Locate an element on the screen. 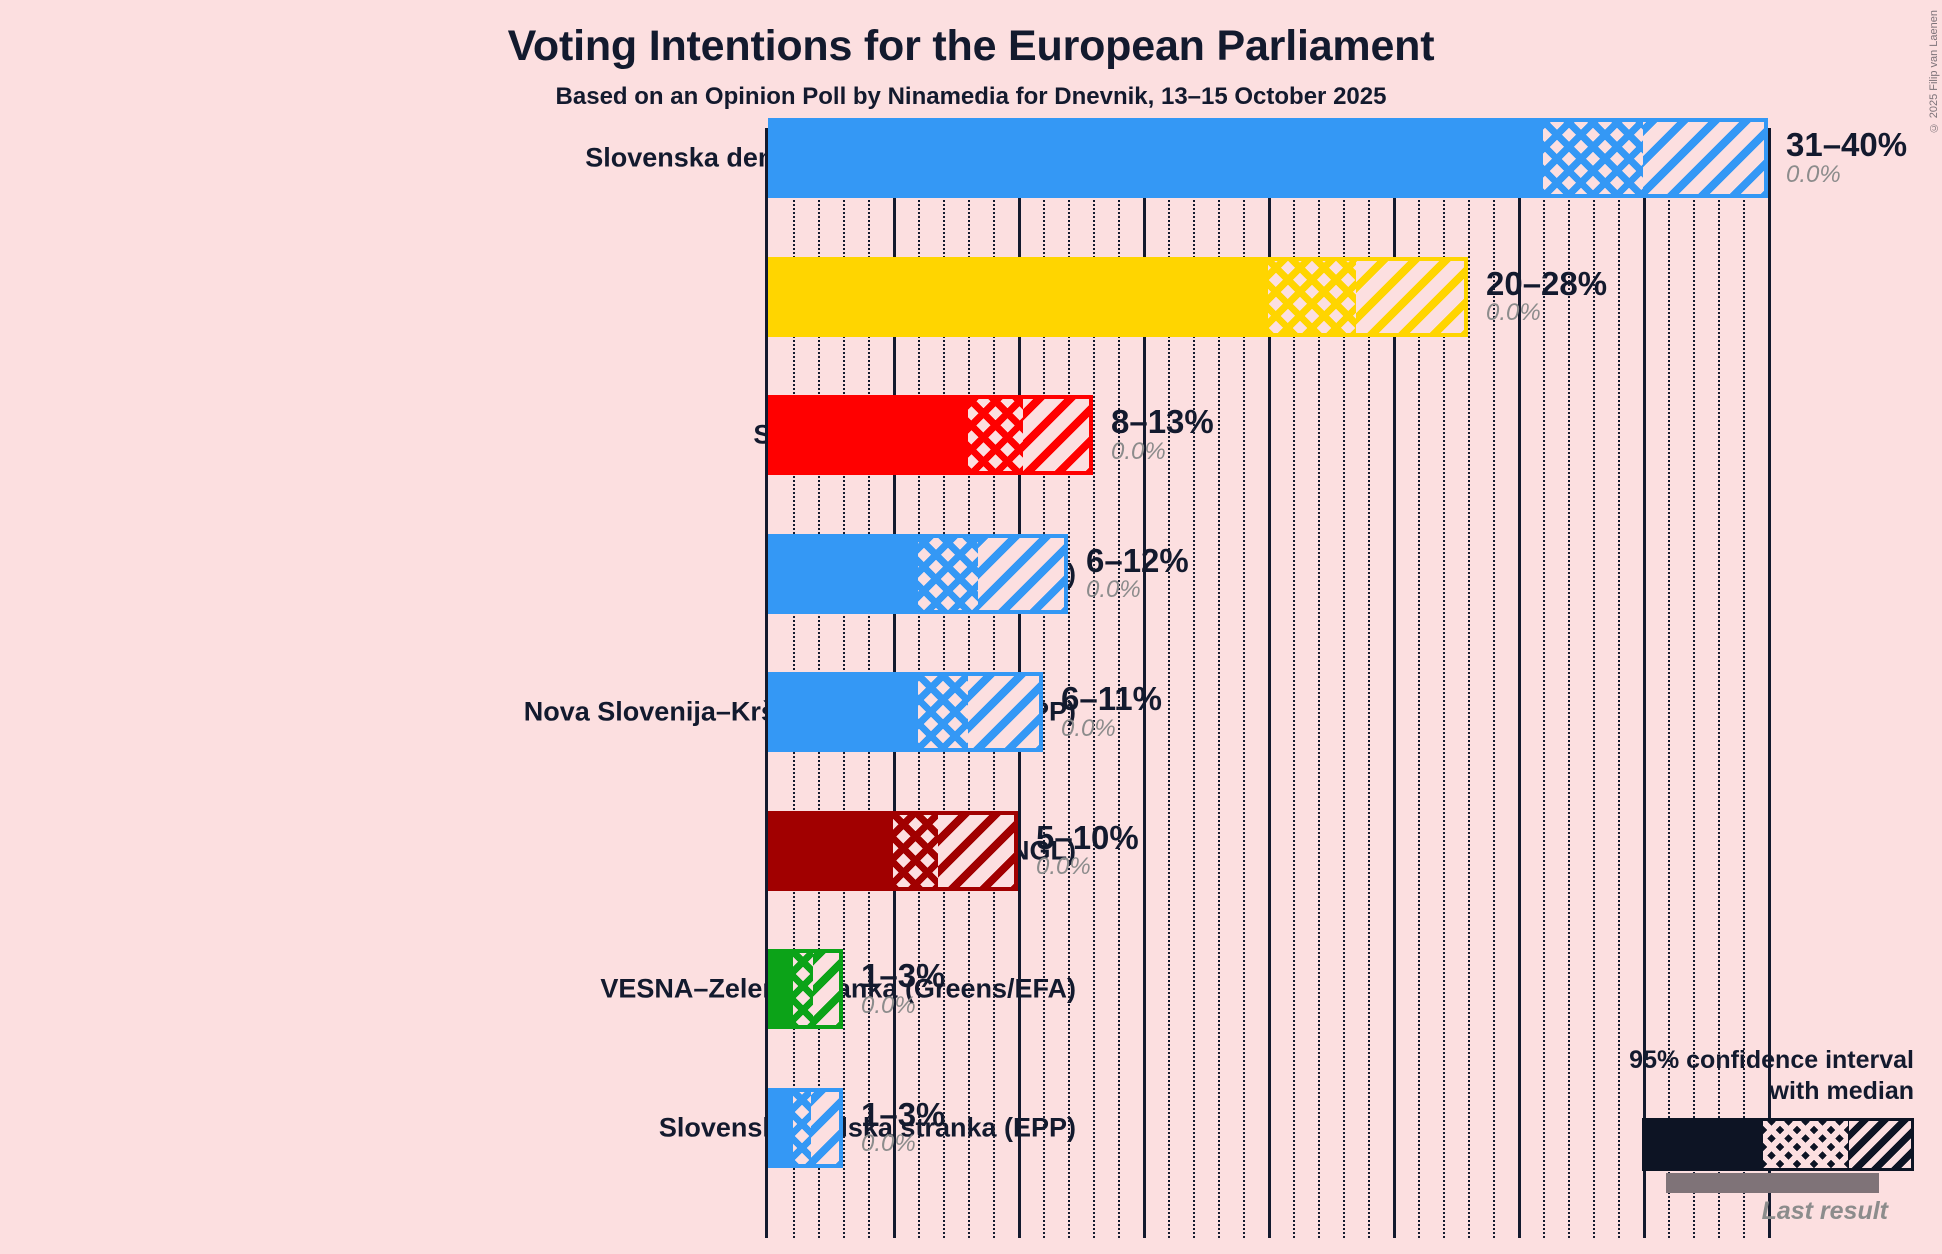 The height and width of the screenshot is (1254, 1942). legend-last-result-label: Last result is located at coordinates (1824, 1211).